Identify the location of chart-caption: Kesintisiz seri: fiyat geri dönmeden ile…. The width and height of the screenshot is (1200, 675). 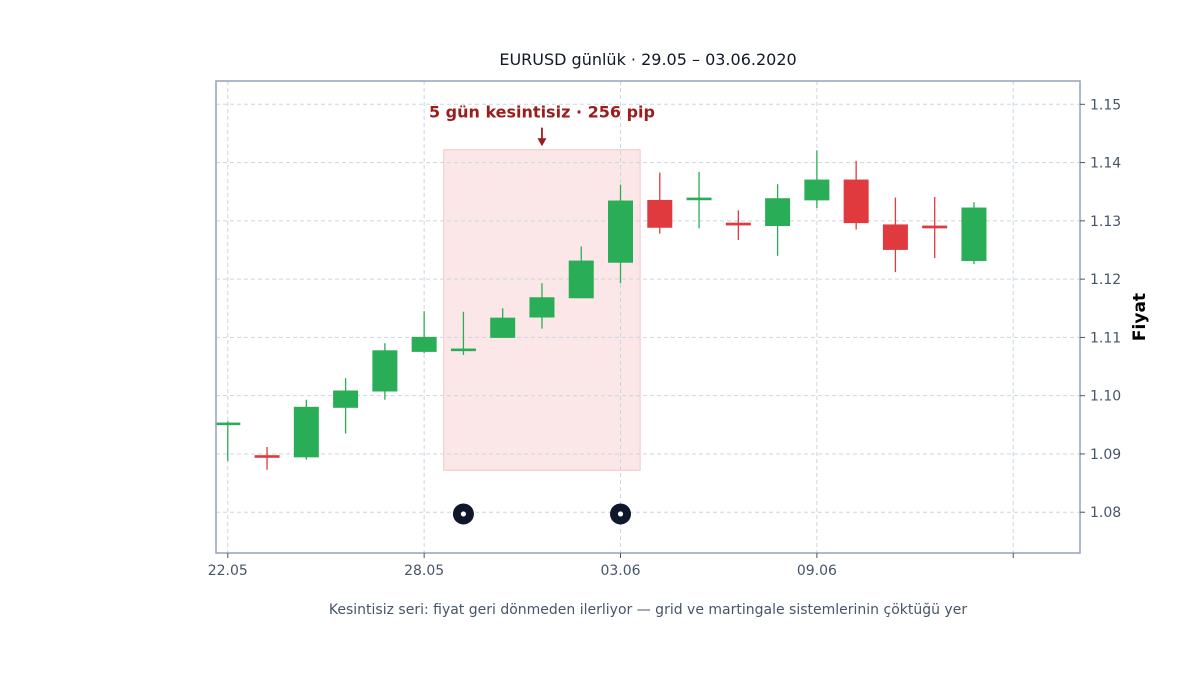
(648, 610).